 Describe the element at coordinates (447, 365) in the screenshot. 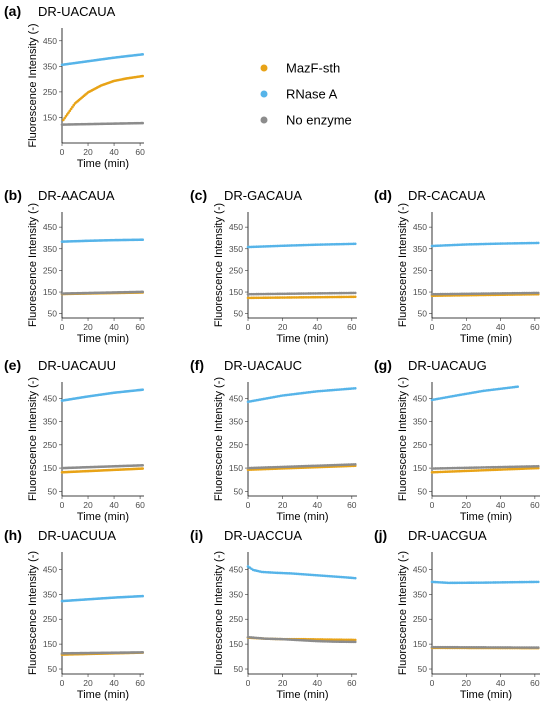

I see `panel-title: DR-UACAUG` at that location.